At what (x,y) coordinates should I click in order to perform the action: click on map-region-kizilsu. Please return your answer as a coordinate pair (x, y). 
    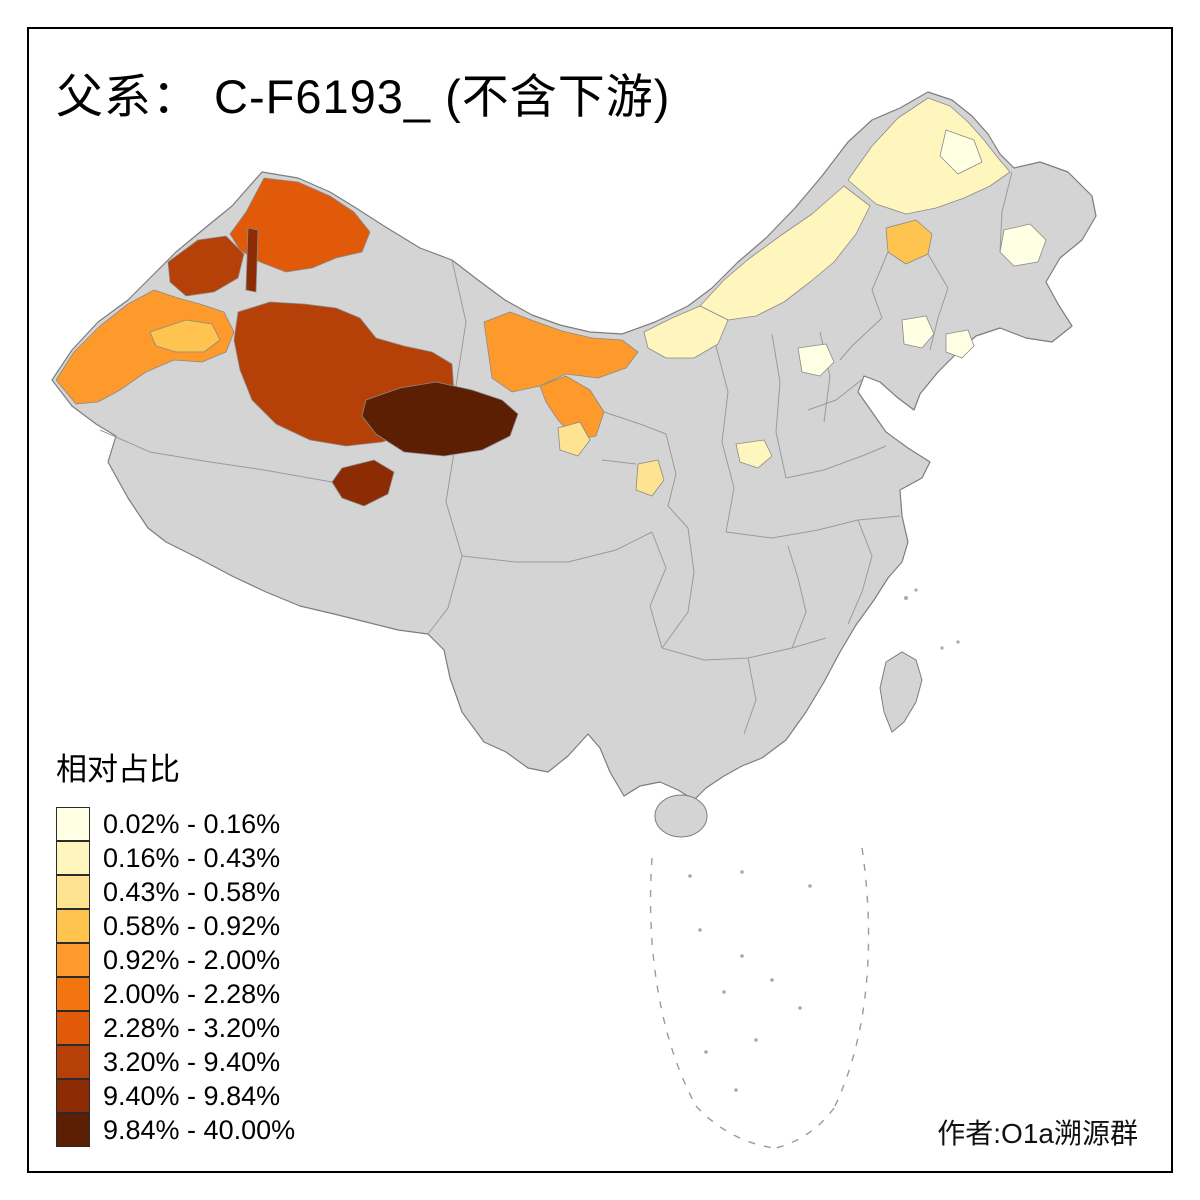
    Looking at the image, I should click on (185, 336).